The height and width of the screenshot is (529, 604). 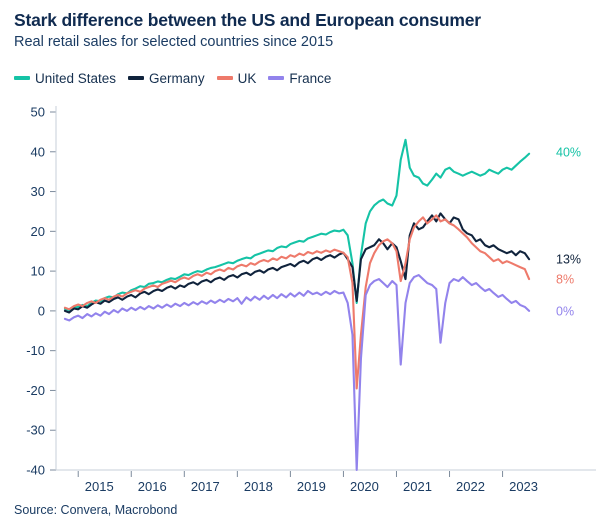 I want to click on legend-swatch-germany, so click(x=136, y=78).